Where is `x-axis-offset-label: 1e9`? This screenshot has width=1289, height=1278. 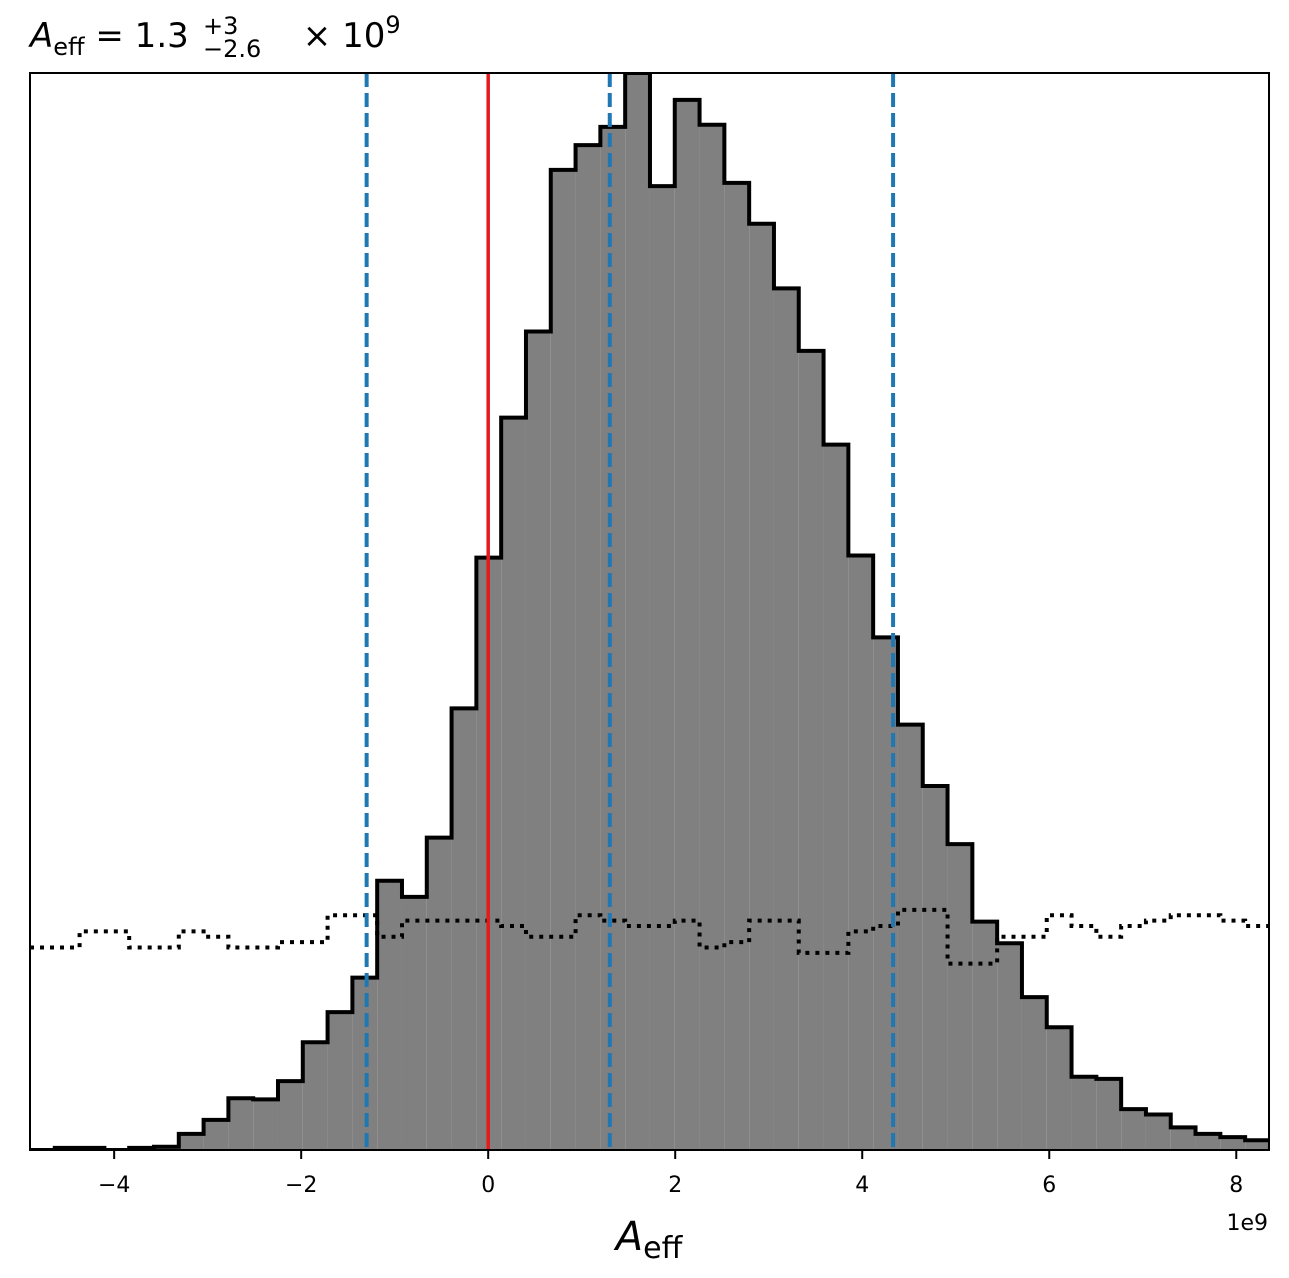 x-axis-offset-label: 1e9 is located at coordinates (1247, 1223).